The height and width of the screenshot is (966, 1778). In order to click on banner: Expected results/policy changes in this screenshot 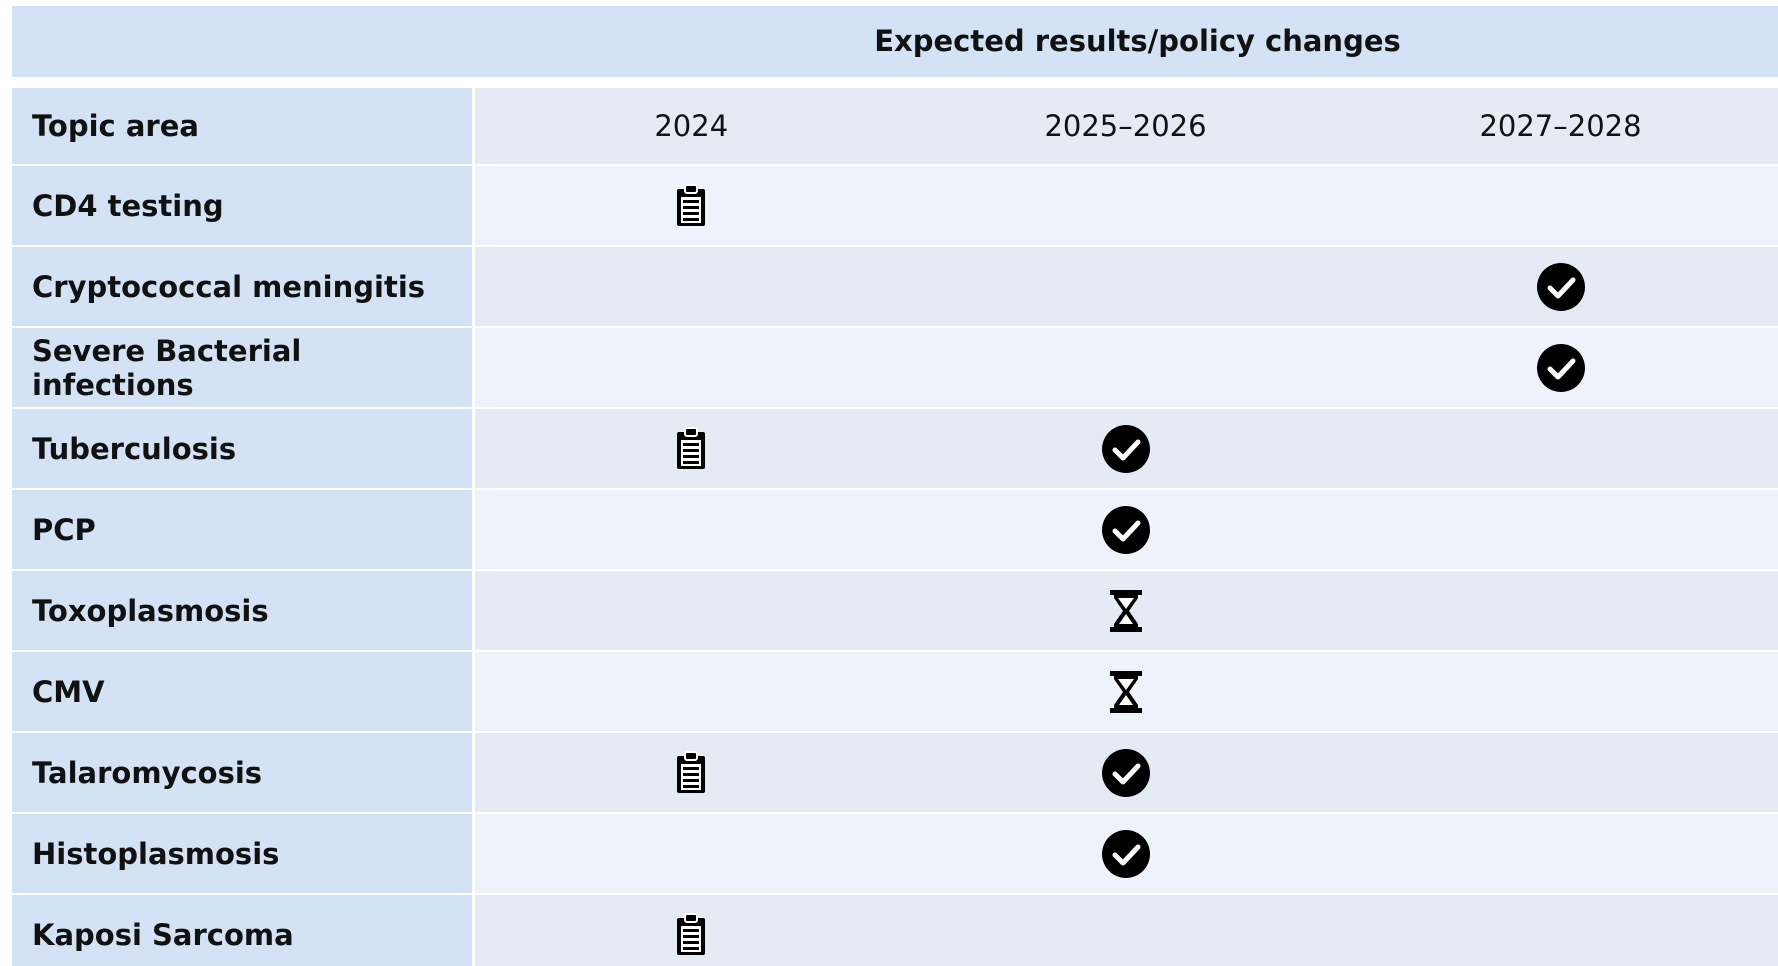, I will do `click(895, 41)`.